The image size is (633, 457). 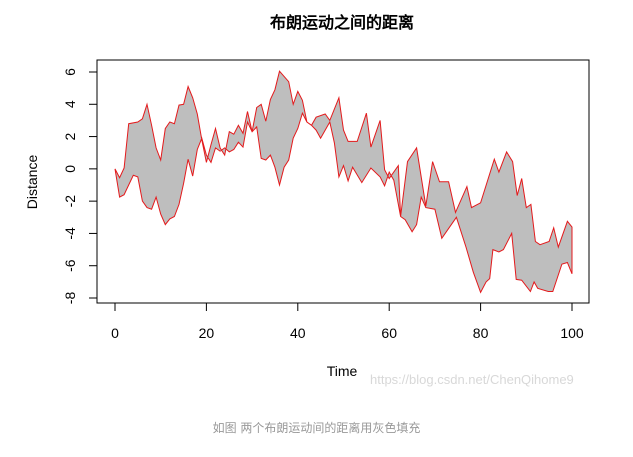 What do you see at coordinates (207, 333) in the screenshot?
I see `x-tick-label: 20` at bounding box center [207, 333].